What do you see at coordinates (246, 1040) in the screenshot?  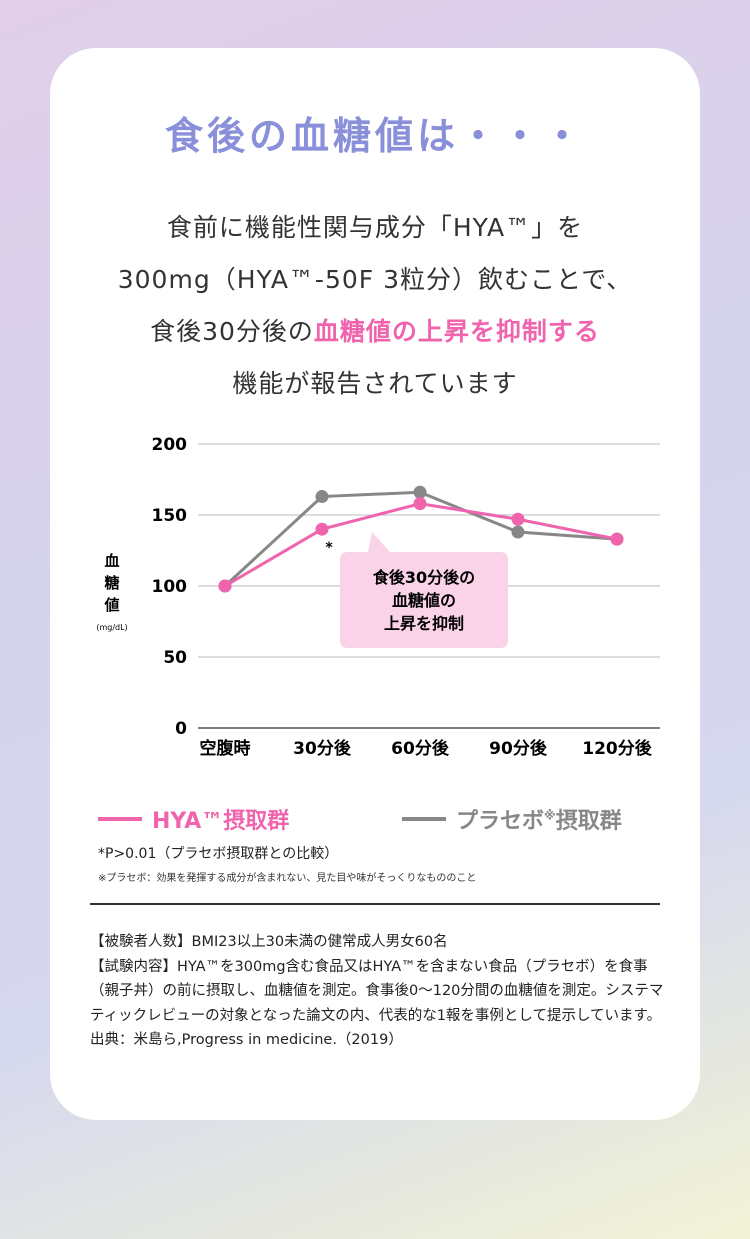 I see `footer-source: 出典：米島ら,Progress in medicine.（2019）` at bounding box center [246, 1040].